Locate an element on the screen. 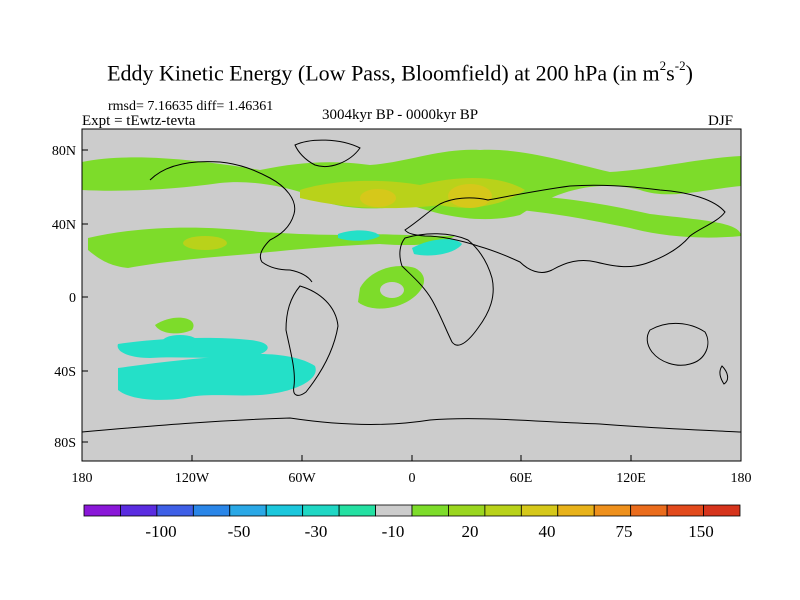 Image resolution: width=800 pixels, height=600 pixels. atlantic-negative-patch is located at coordinates (359, 235).